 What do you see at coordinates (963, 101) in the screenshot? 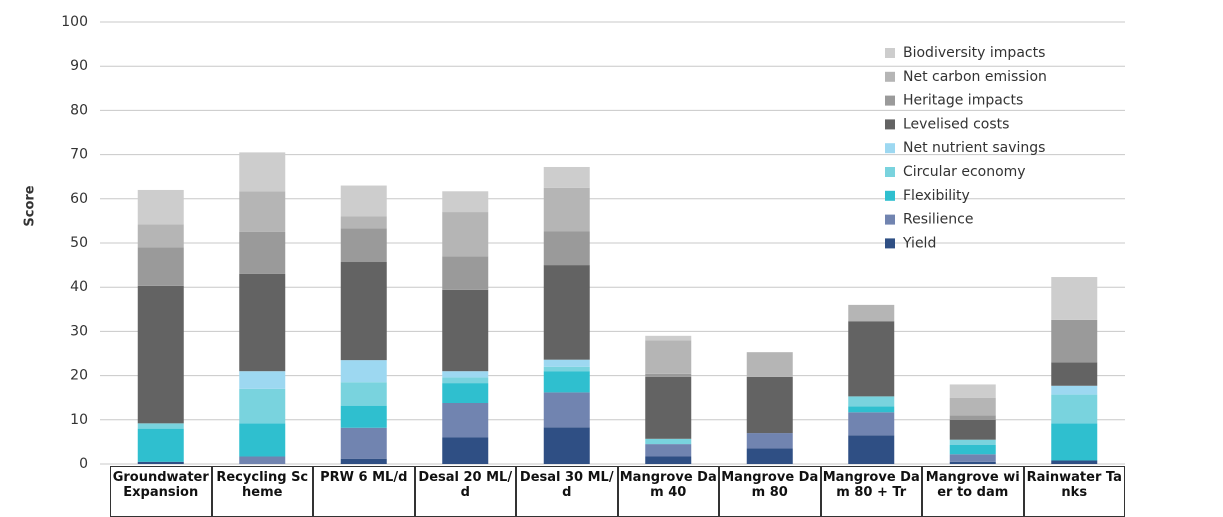
I see `legend-label: Heritage impacts` at bounding box center [963, 101].